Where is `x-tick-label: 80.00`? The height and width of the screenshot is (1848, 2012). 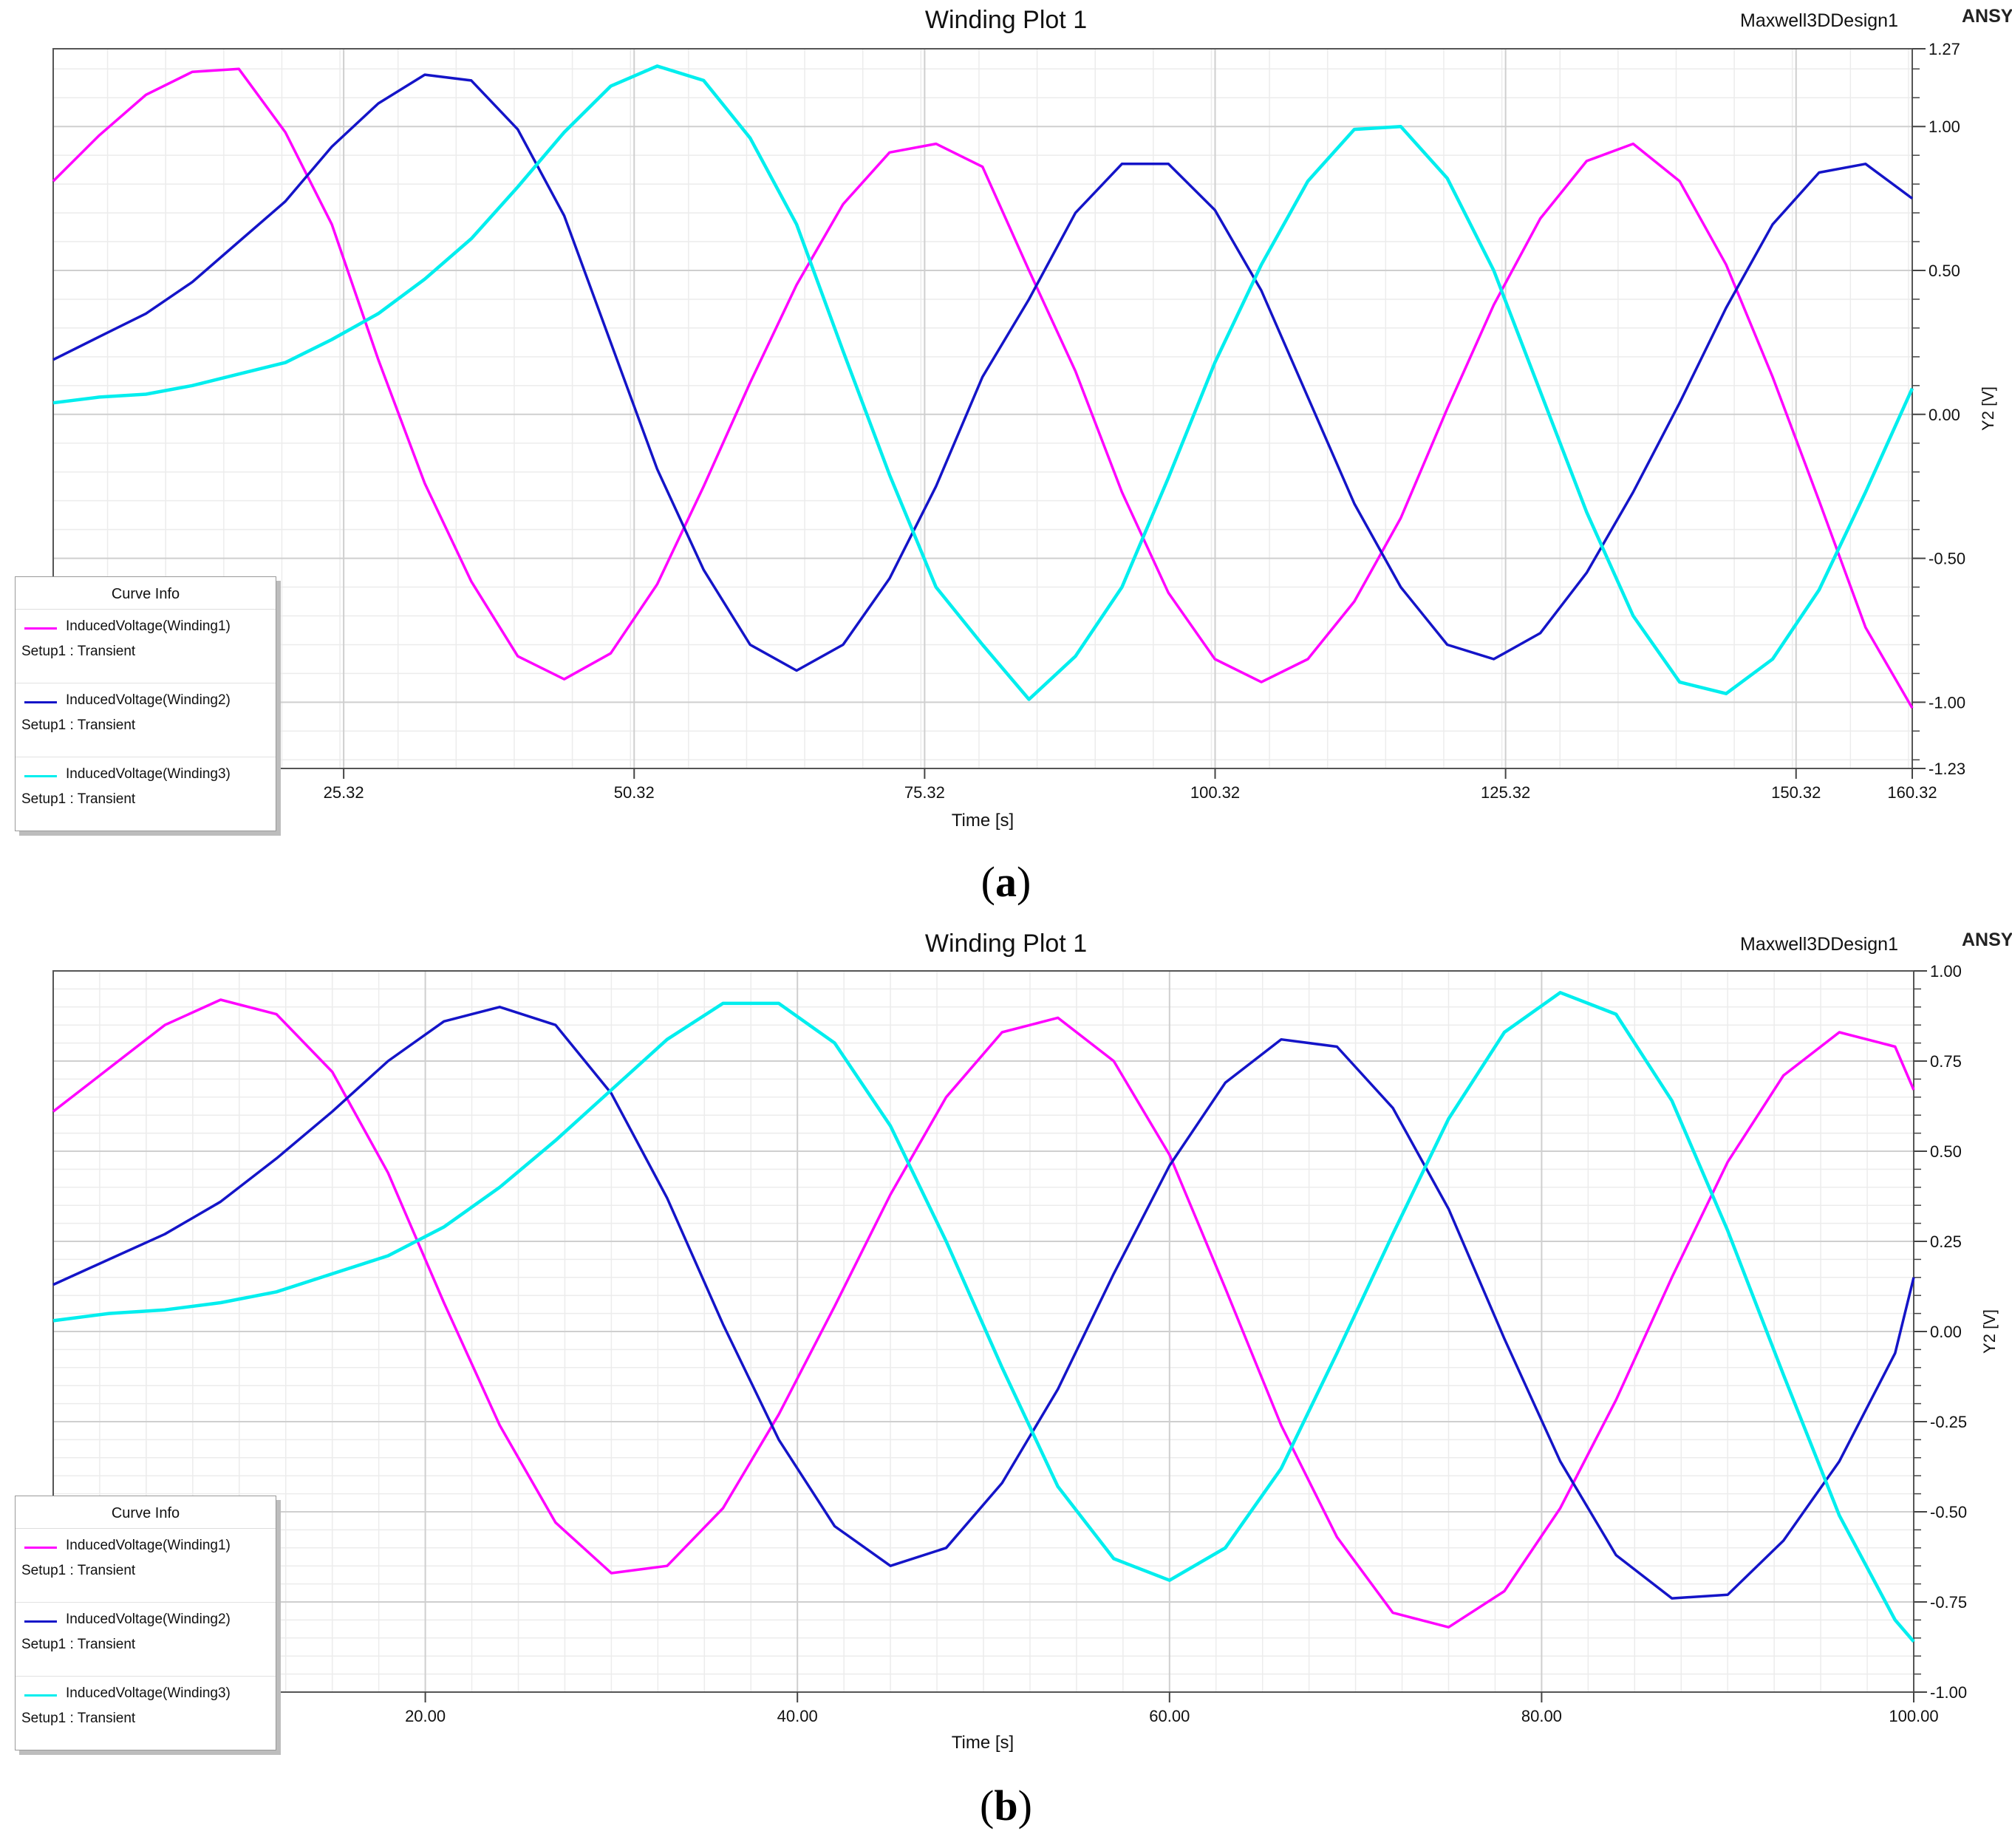 x-tick-label: 80.00 is located at coordinates (1541, 1716).